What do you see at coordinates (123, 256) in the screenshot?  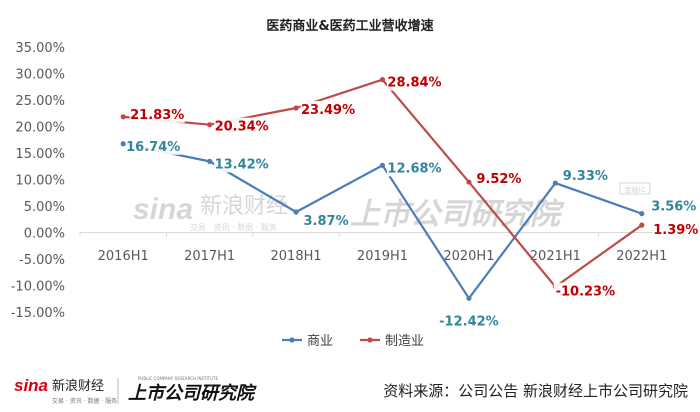 I see `x-tick-label: 2016H1` at bounding box center [123, 256].